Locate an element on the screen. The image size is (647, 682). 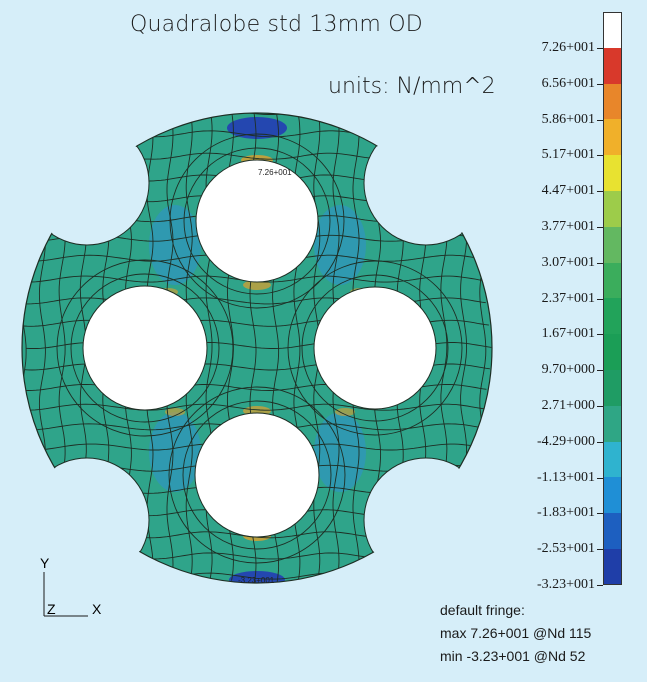
min-node-marker: -3.23+001 is located at coordinates (256, 580).